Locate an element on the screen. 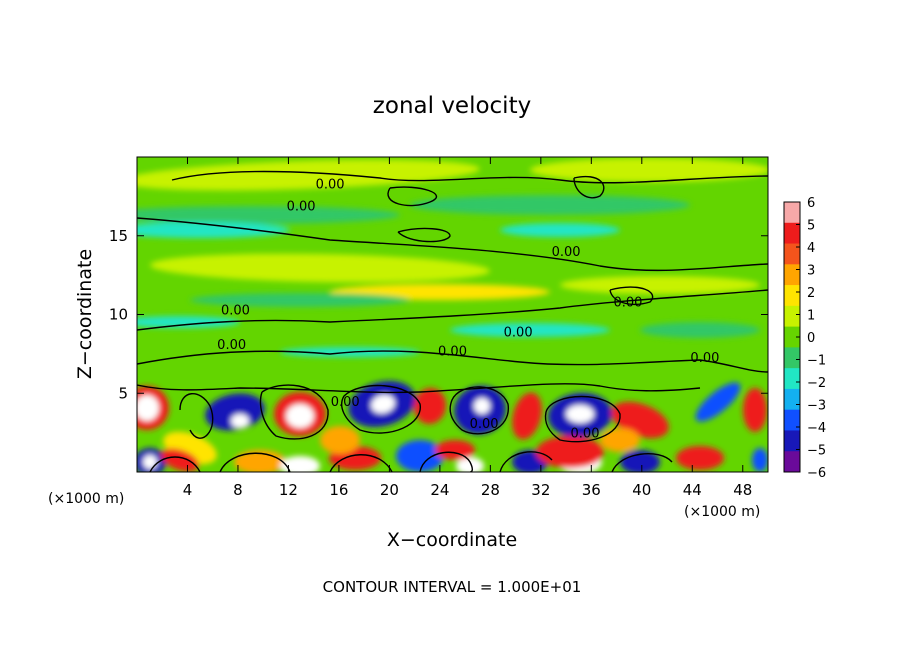  colorbar-label: −5 is located at coordinates (816, 451).